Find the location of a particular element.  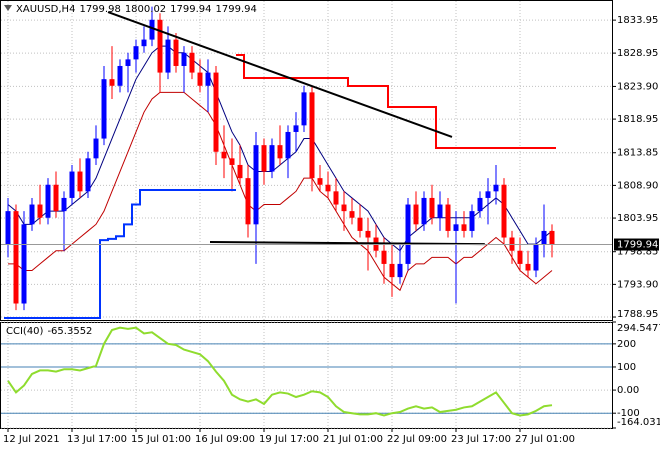

y-tick-label: 1803.95 is located at coordinates (637, 218).